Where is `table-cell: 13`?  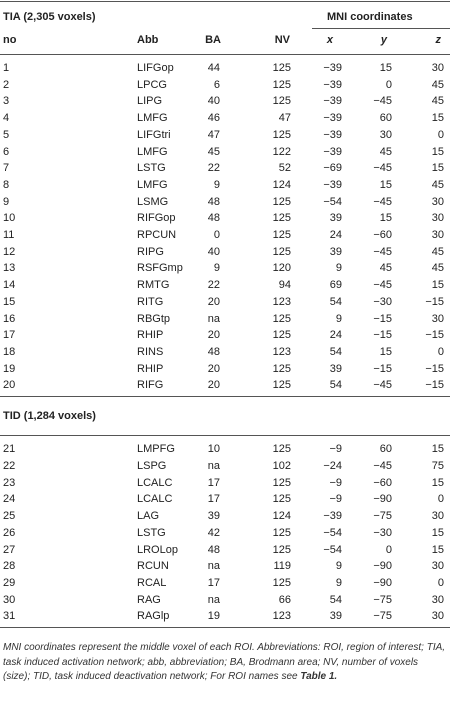 table-cell: 13 is located at coordinates (9, 268).